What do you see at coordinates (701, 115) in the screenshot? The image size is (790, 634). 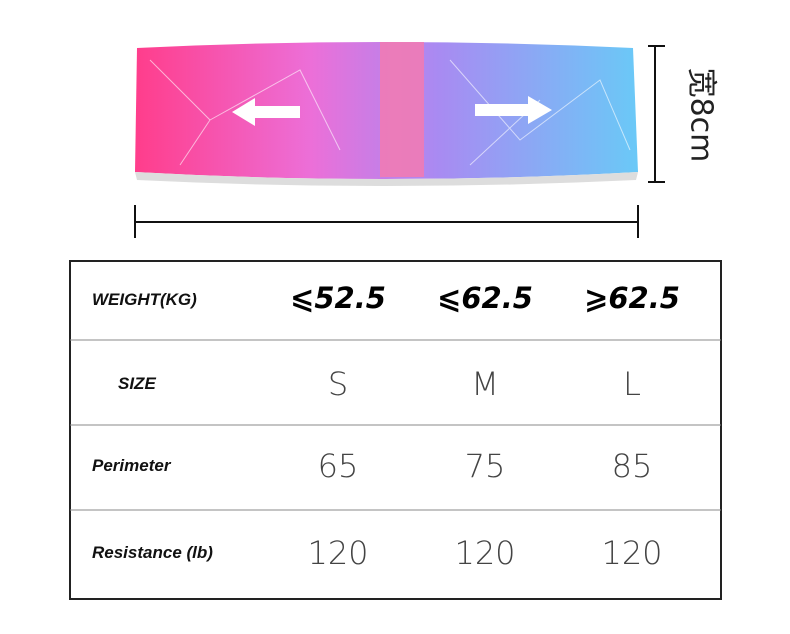 I see `height-label: 宽8cm` at bounding box center [701, 115].